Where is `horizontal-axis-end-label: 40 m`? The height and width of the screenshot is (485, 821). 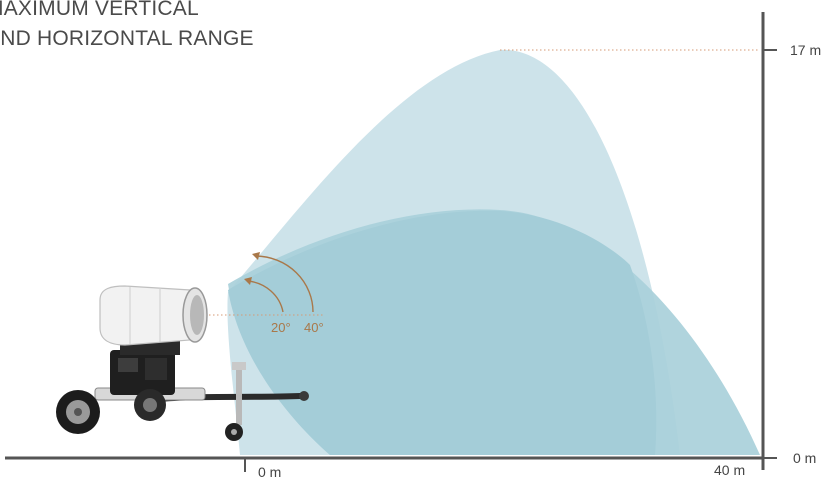
horizontal-axis-end-label: 40 m is located at coordinates (730, 470).